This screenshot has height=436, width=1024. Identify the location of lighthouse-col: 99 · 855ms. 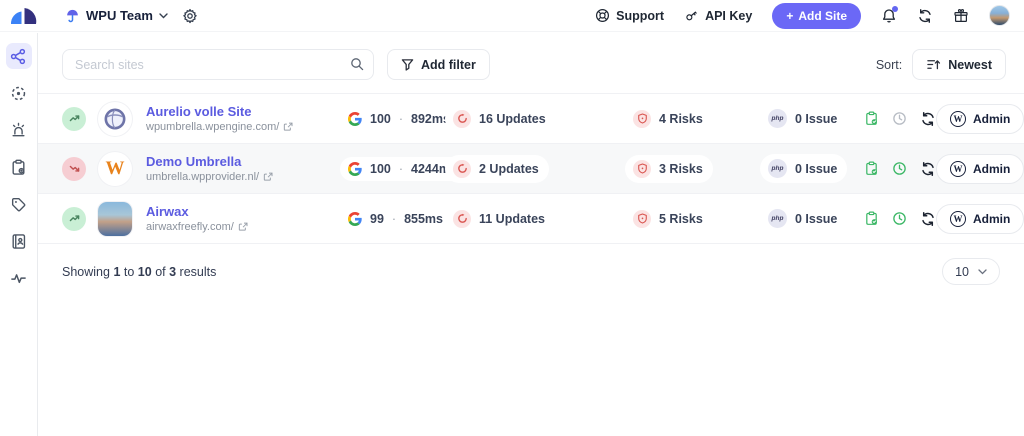
(397, 218).